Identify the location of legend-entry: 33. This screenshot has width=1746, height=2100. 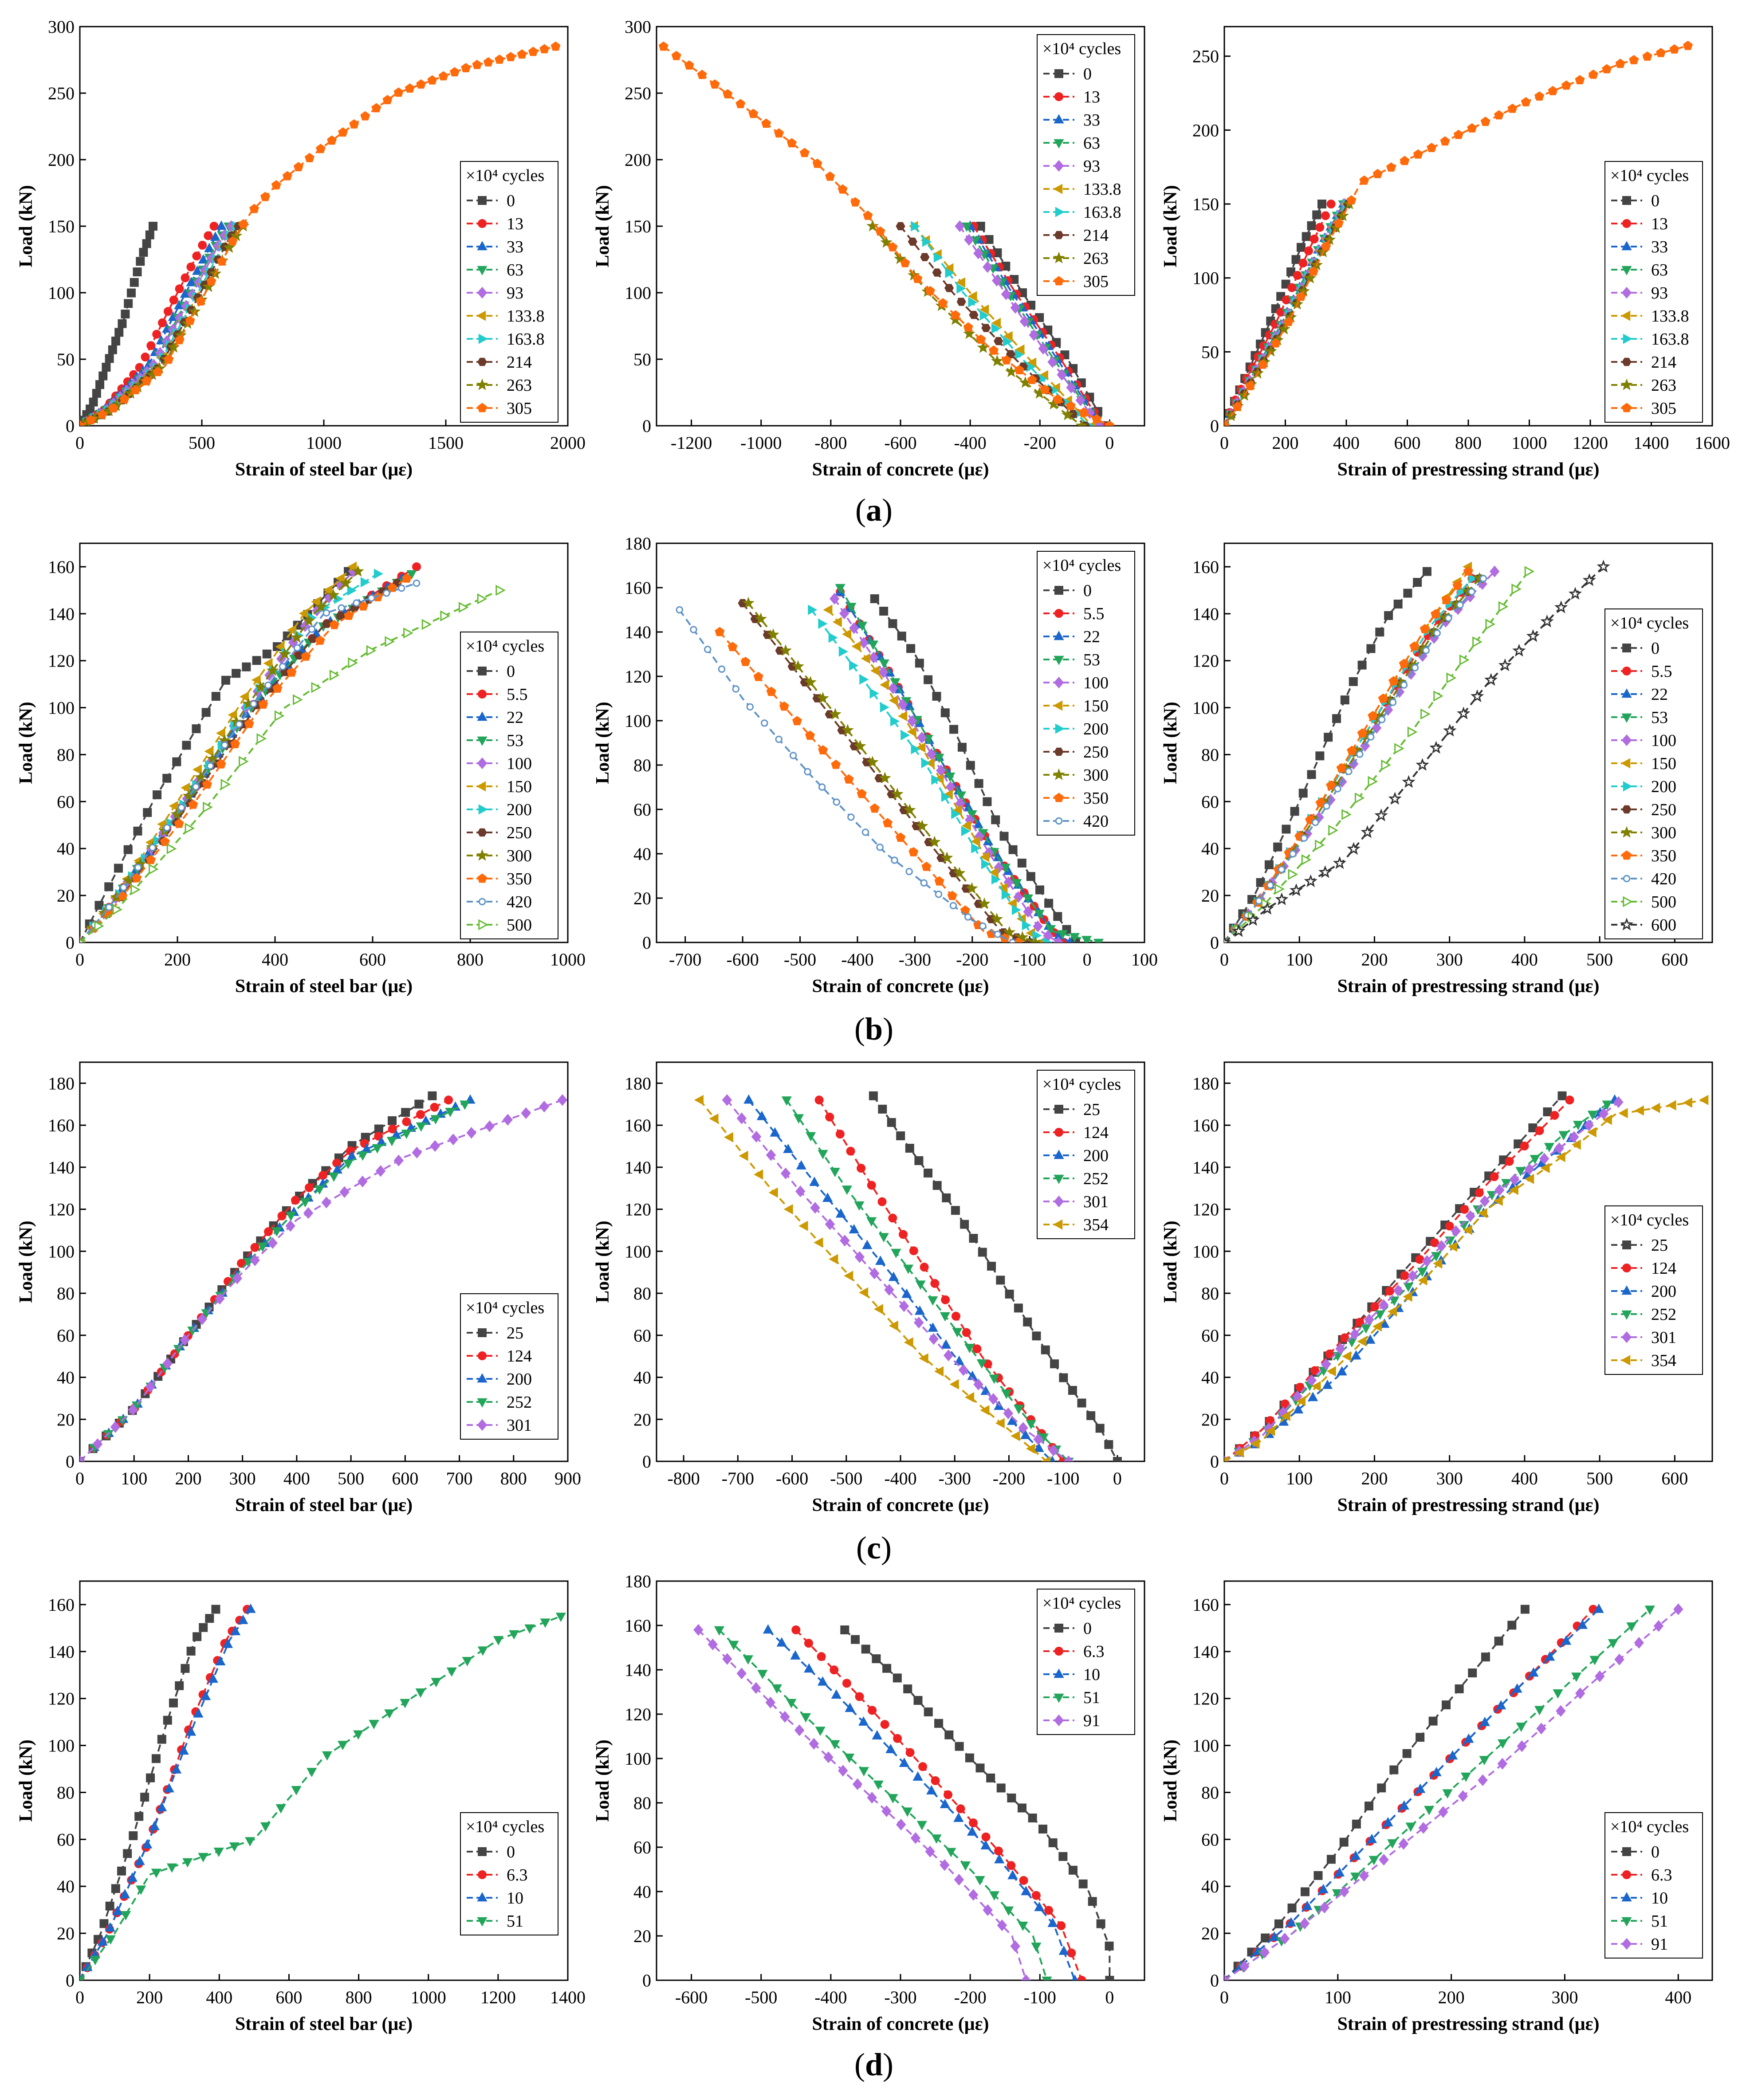
(1659, 247).